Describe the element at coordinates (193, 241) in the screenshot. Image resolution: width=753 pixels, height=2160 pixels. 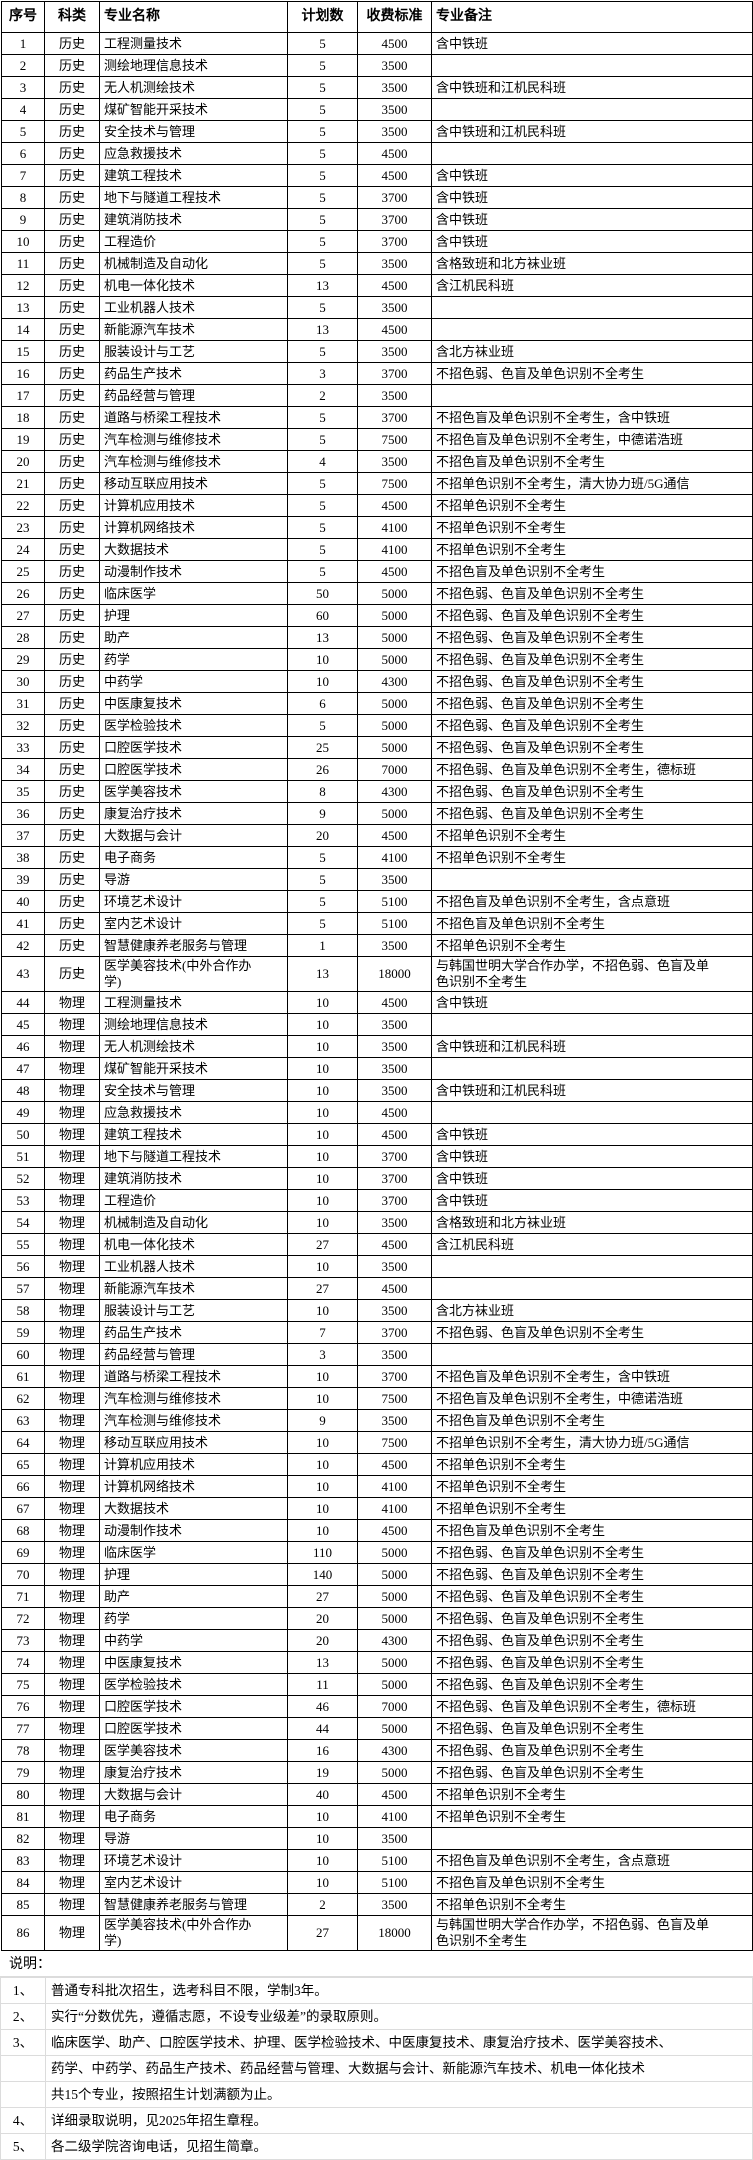
I see `cell-major: 工程造价` at that location.